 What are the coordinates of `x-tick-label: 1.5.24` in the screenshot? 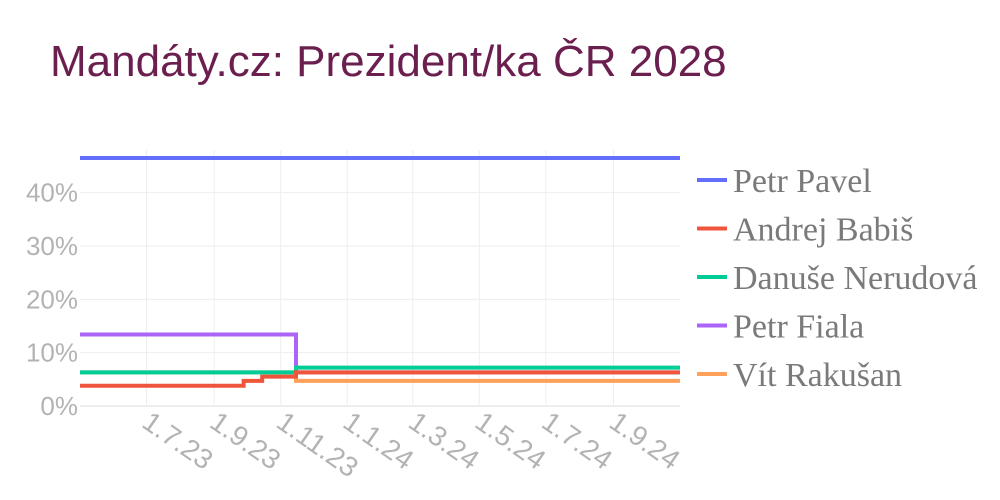 It's located at (511, 441).